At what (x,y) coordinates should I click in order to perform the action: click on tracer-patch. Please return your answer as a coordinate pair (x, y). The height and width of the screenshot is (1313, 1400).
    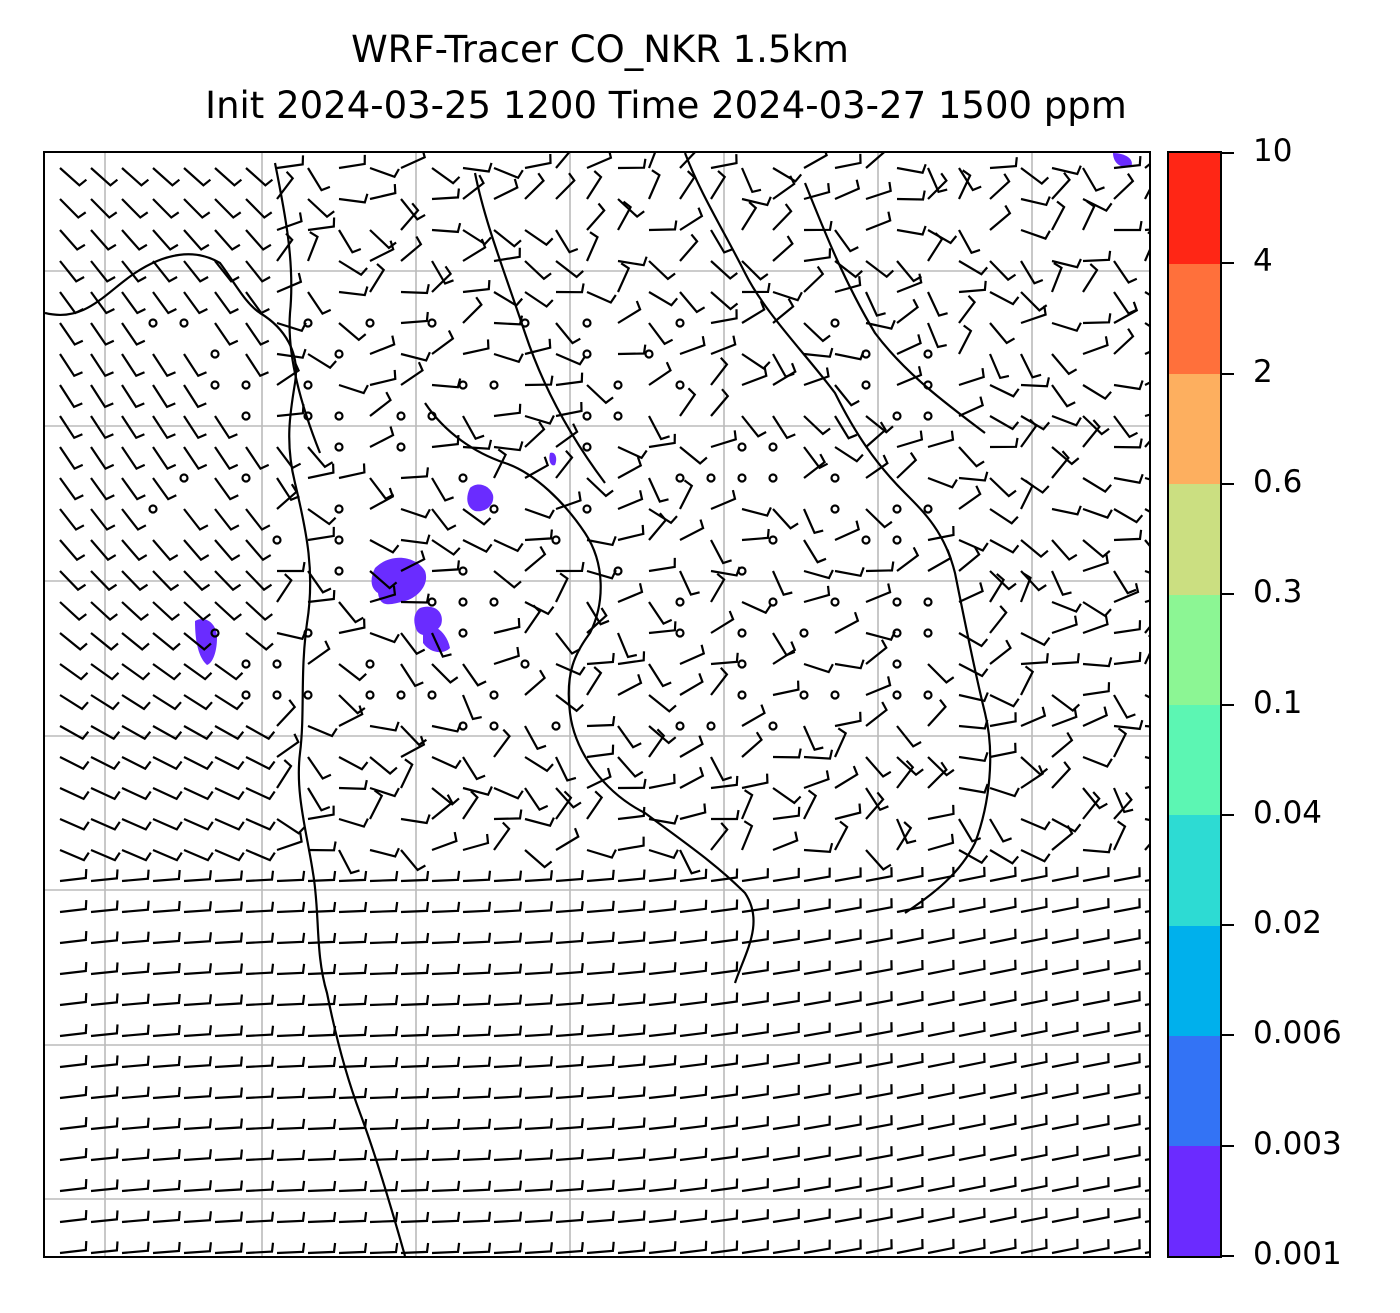
    Looking at the image, I should click on (206, 641).